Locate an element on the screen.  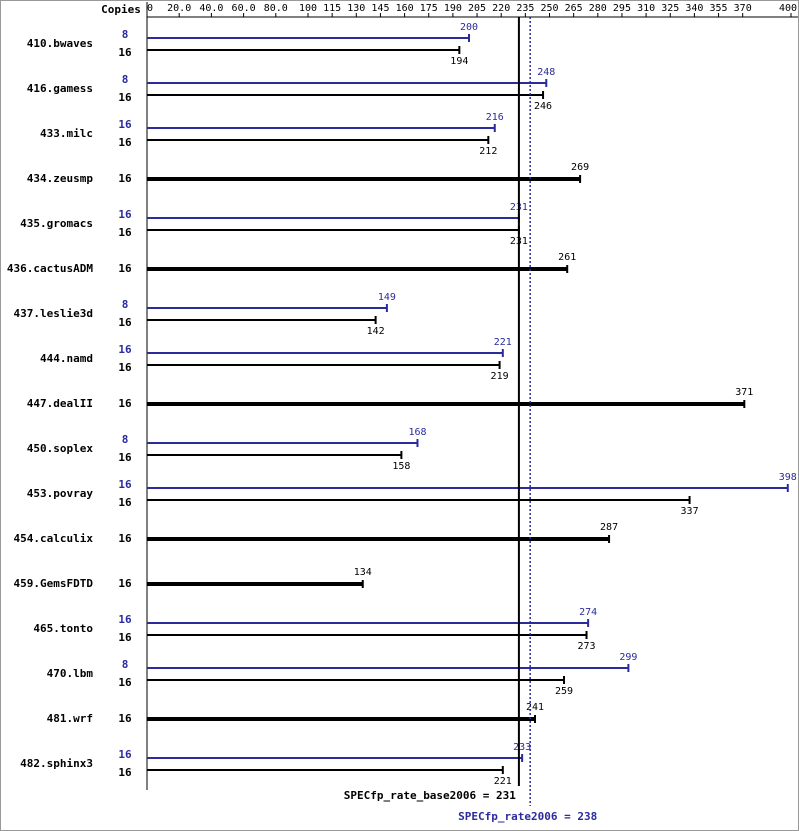
value-label: 248 is located at coordinates (546, 72).